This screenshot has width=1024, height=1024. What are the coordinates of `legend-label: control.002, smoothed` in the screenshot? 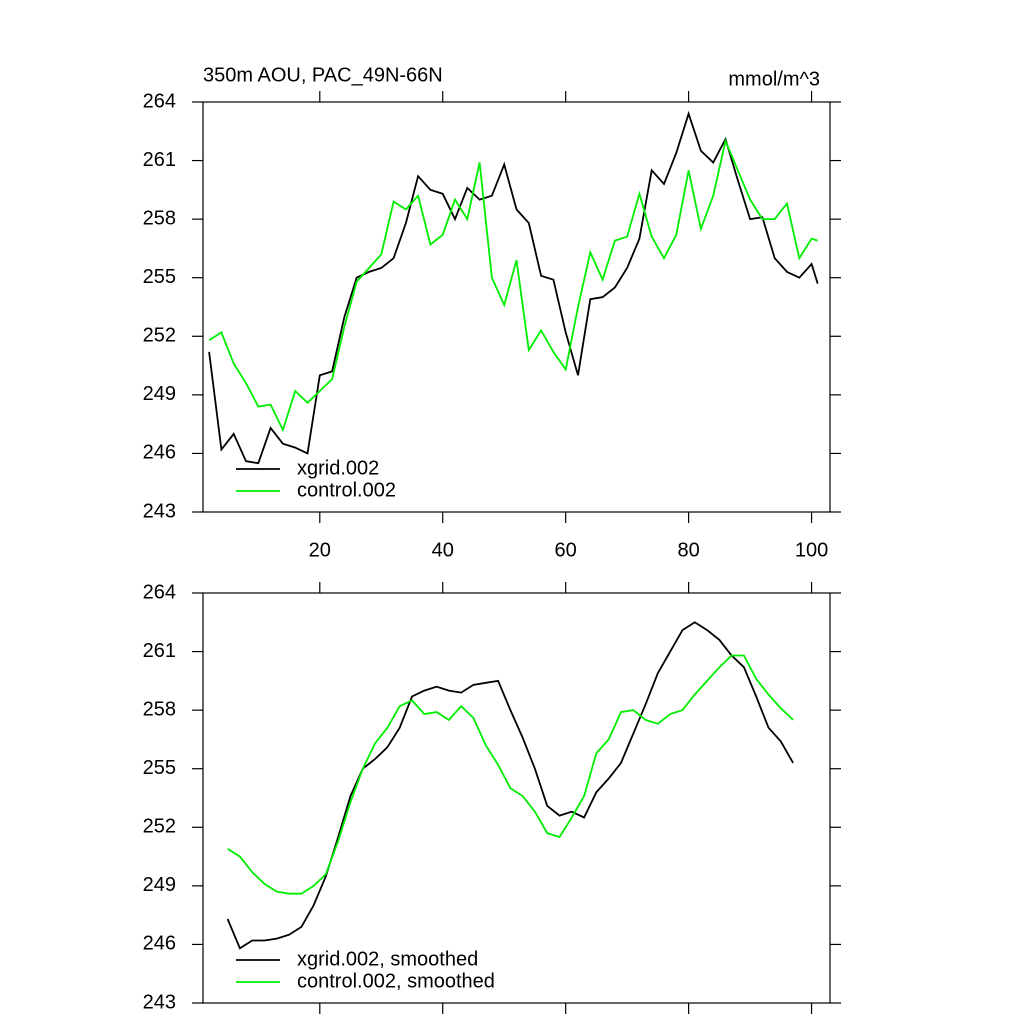 It's located at (396, 981).